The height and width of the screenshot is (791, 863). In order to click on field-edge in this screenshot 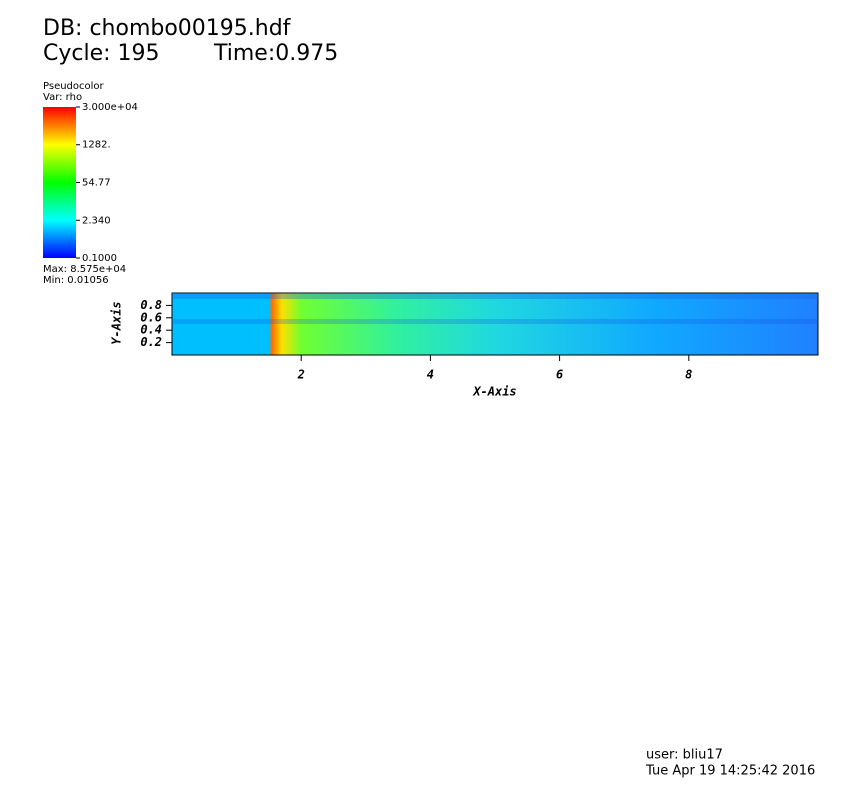, I will do `click(495, 296)`.